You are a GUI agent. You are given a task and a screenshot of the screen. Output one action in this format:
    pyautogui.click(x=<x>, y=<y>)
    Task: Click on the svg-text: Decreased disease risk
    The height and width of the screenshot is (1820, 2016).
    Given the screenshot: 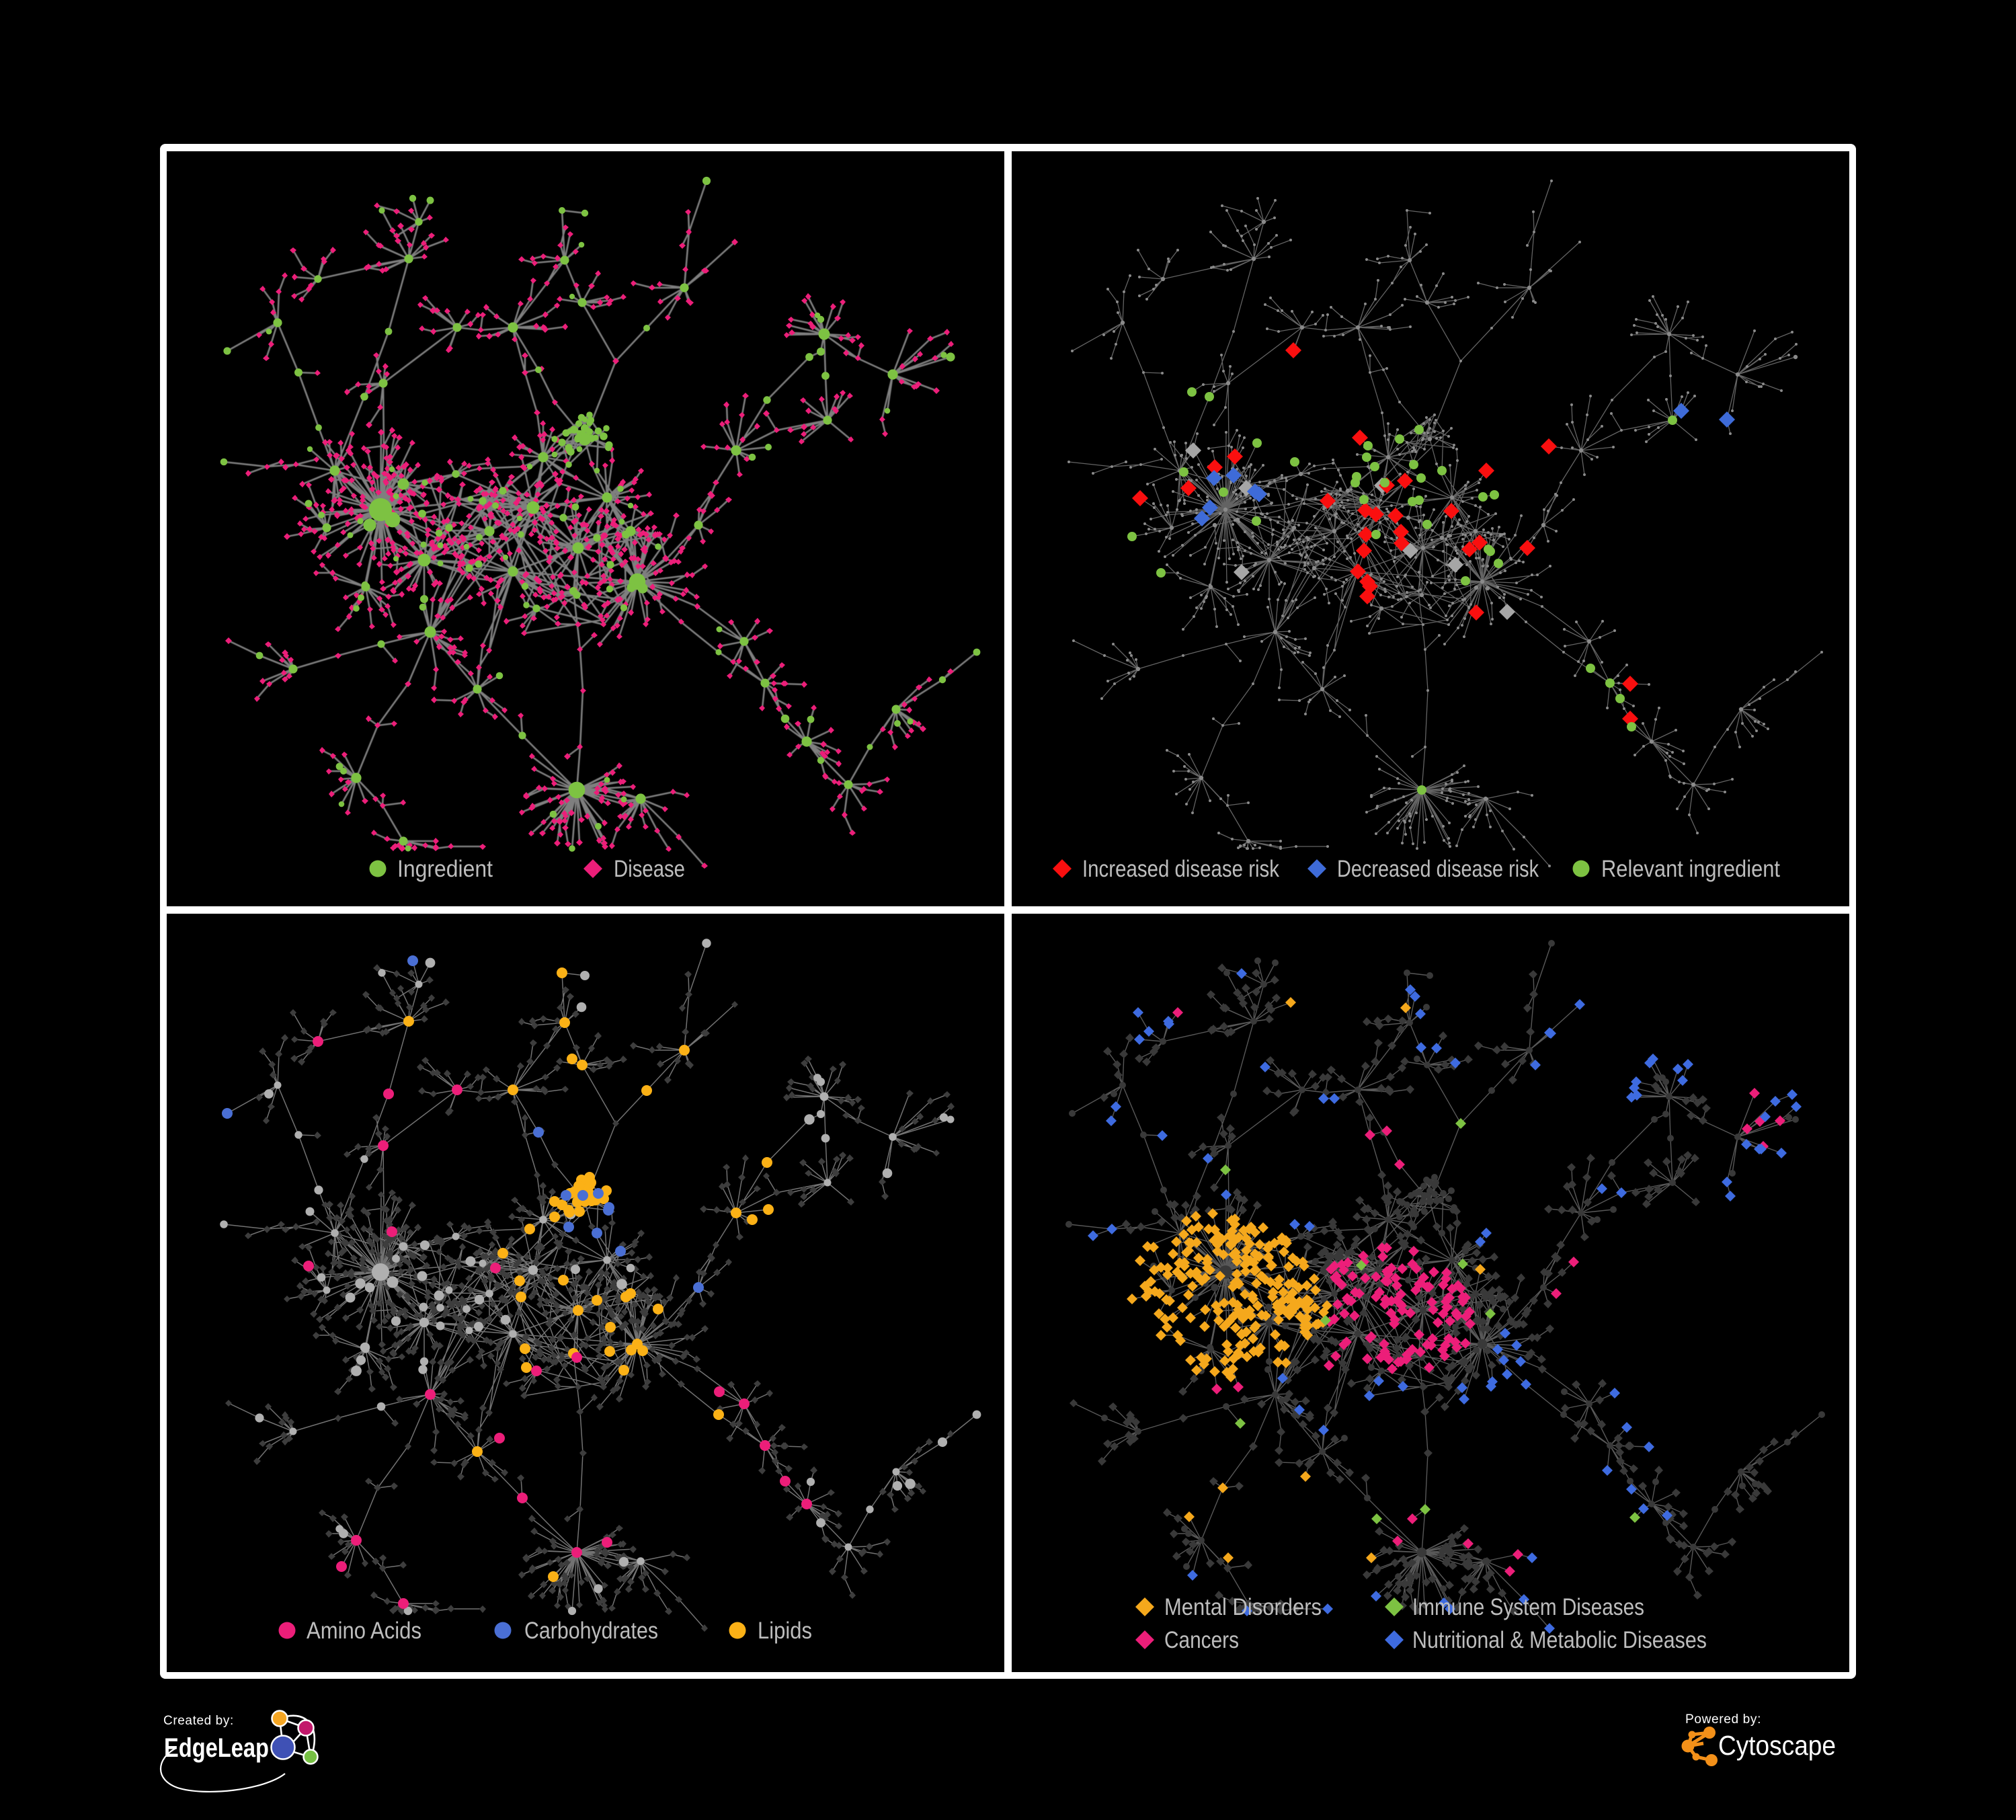 What is the action you would take?
    pyautogui.click(x=1438, y=869)
    